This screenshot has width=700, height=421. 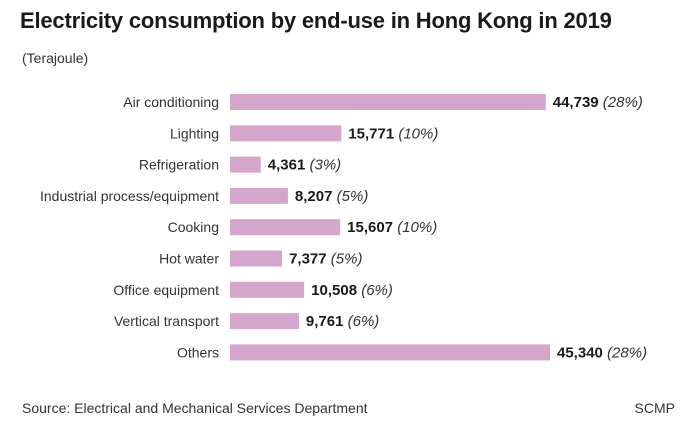 I want to click on data-label: 7,377 (5%), so click(x=325, y=259).